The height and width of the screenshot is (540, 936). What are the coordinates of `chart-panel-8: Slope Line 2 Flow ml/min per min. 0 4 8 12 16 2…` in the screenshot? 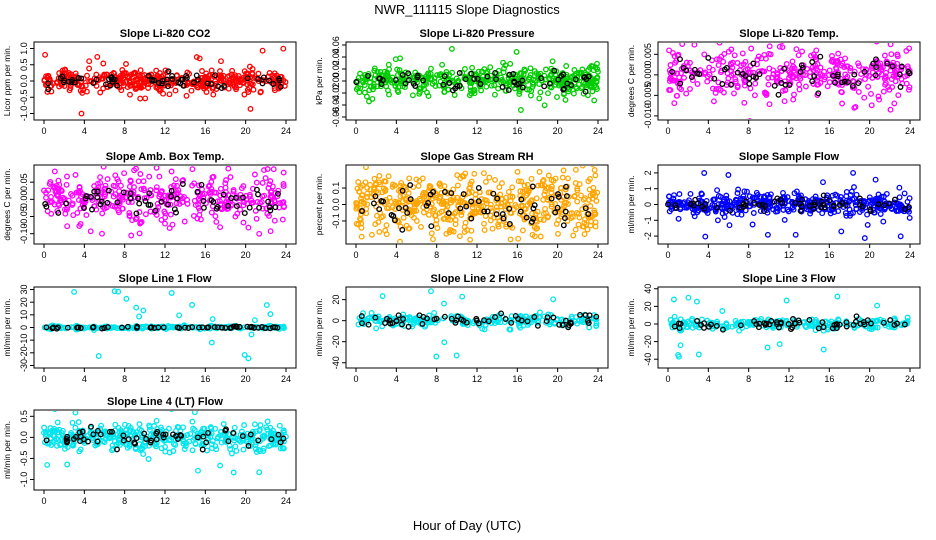 It's located at (461, 328).